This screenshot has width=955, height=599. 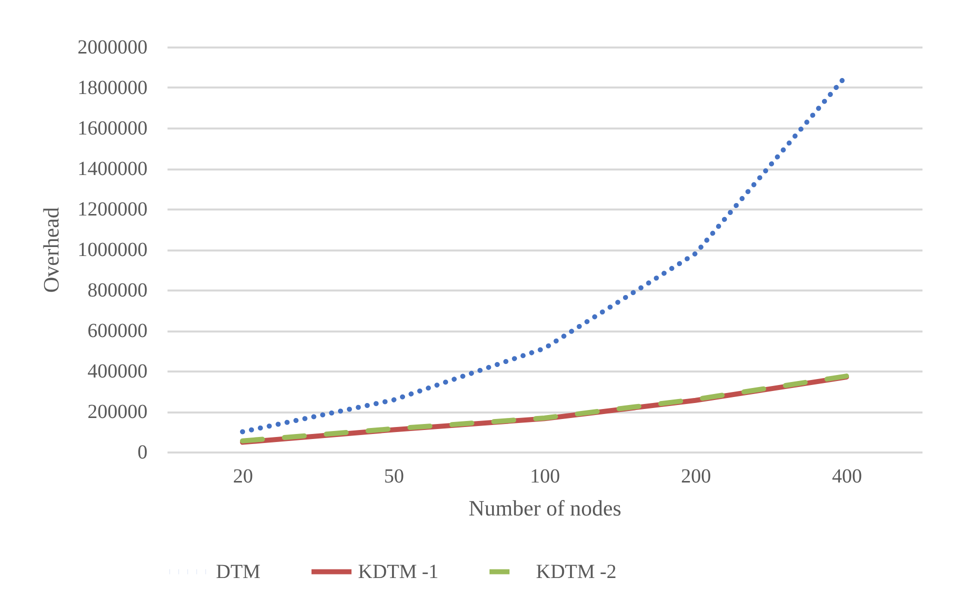 I want to click on y-axis-title: Overhead, so click(x=51, y=250).